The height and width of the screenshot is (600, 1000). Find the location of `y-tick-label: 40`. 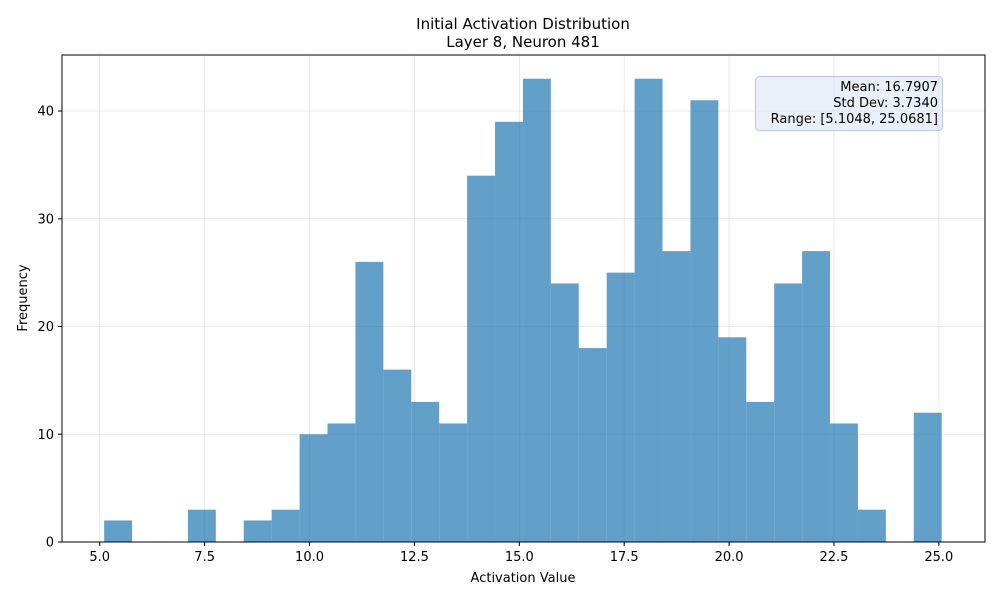

y-tick-label: 40 is located at coordinates (45, 112).